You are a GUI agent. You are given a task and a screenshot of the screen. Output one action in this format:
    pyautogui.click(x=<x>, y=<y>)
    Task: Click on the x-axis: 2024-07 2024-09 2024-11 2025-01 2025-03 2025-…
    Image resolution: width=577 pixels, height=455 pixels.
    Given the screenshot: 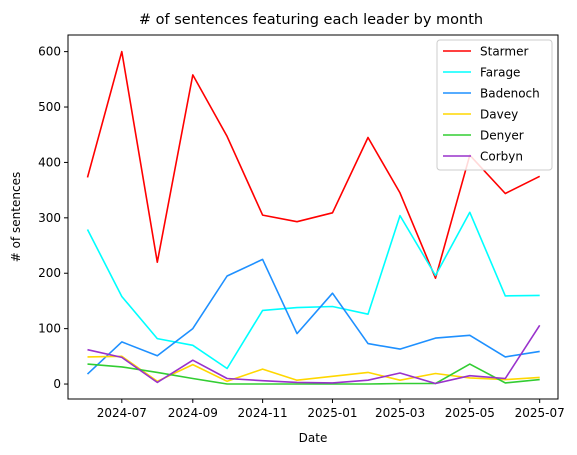 What is the action you would take?
    pyautogui.click(x=331, y=409)
    